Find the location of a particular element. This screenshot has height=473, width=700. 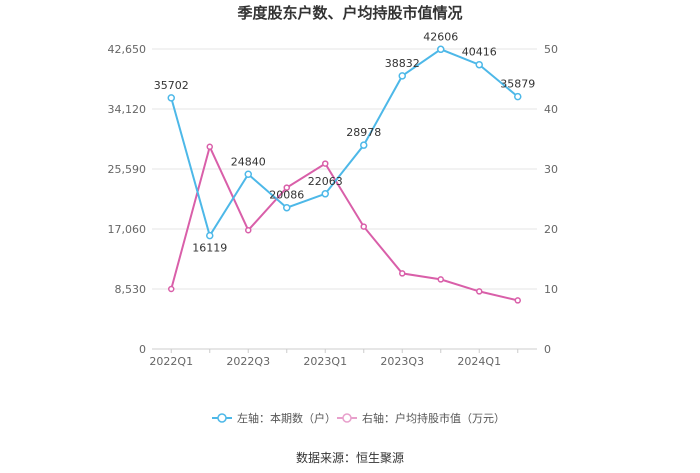

legend-item-left: 左轴：本期数（户） is located at coordinates (274, 418).